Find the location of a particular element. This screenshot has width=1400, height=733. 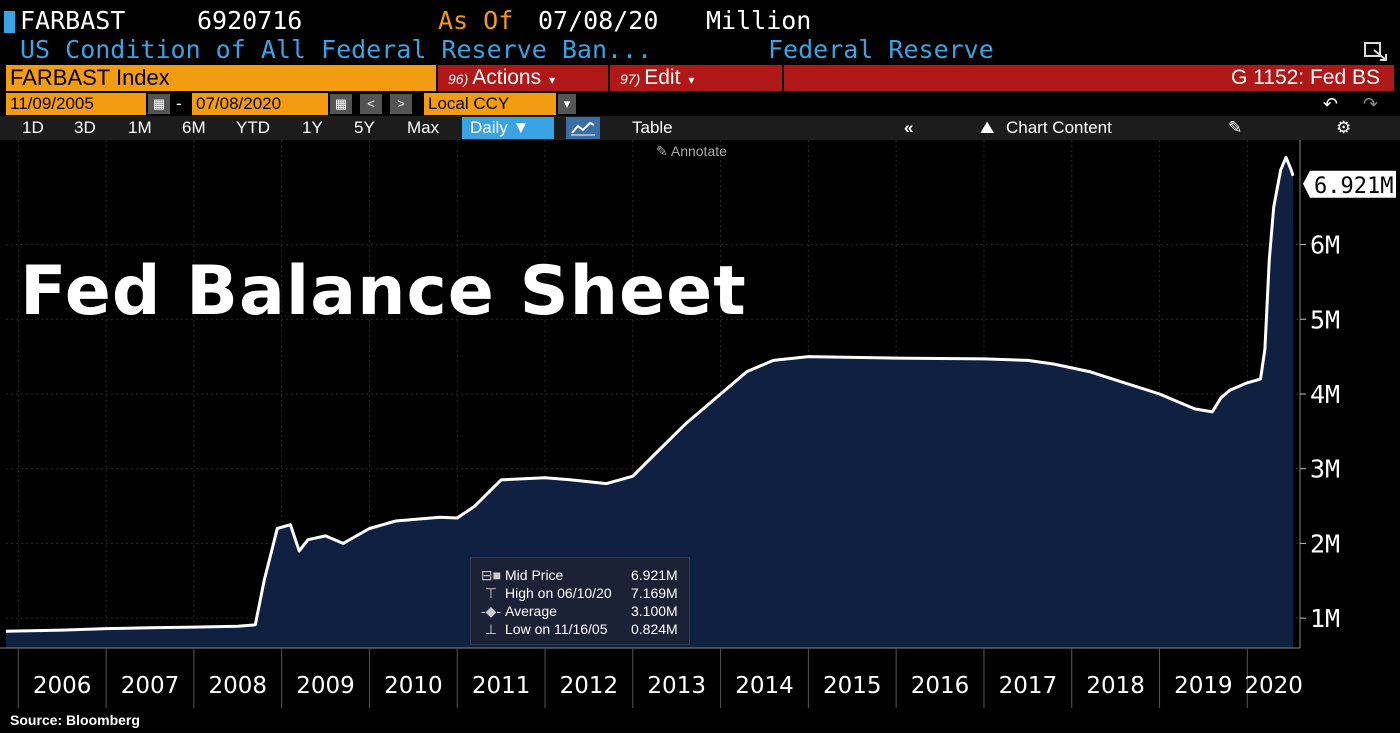

period-1d: 1D is located at coordinates (33, 127).